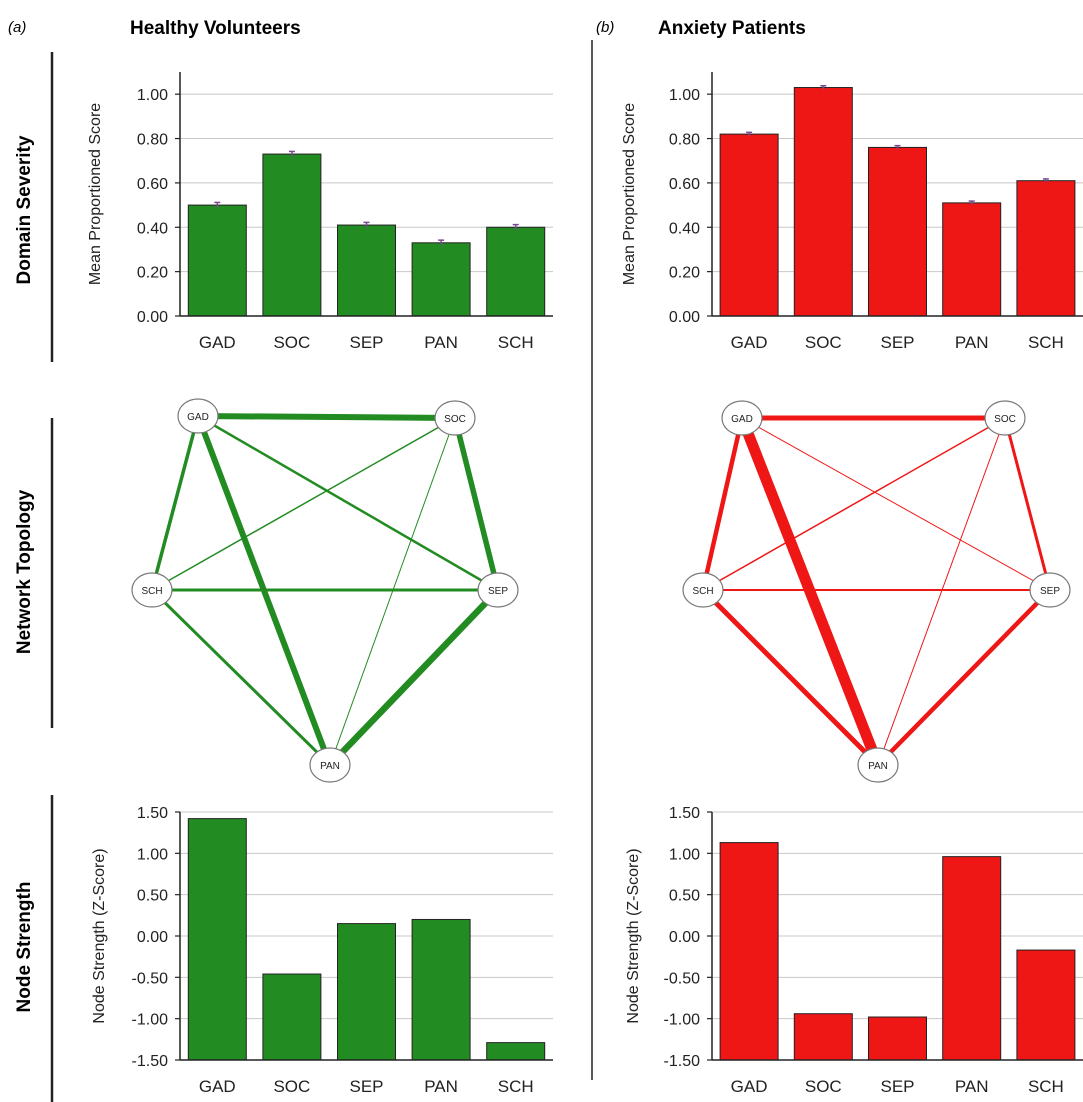 The image size is (1083, 1102). I want to click on node-label: SCH, so click(702, 591).